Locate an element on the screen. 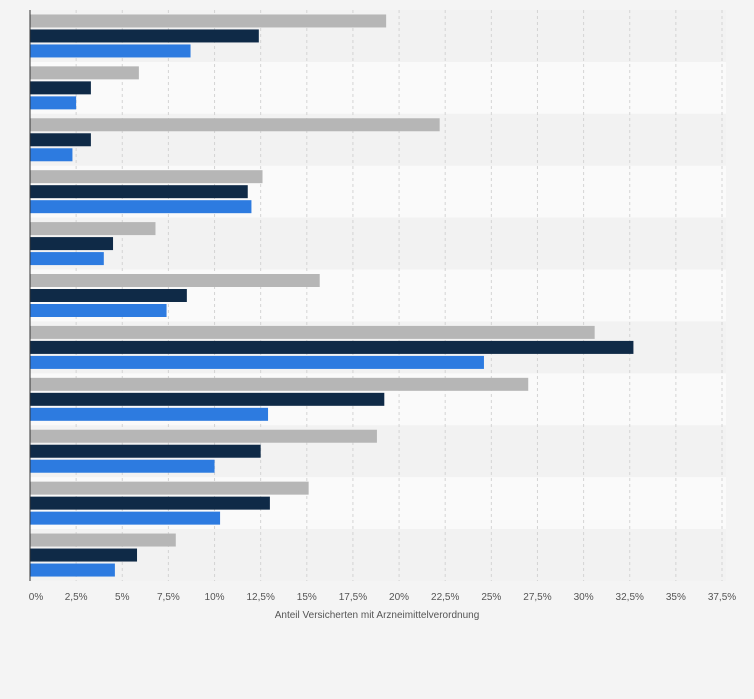  x-tick-label: 5% is located at coordinates (122, 597).